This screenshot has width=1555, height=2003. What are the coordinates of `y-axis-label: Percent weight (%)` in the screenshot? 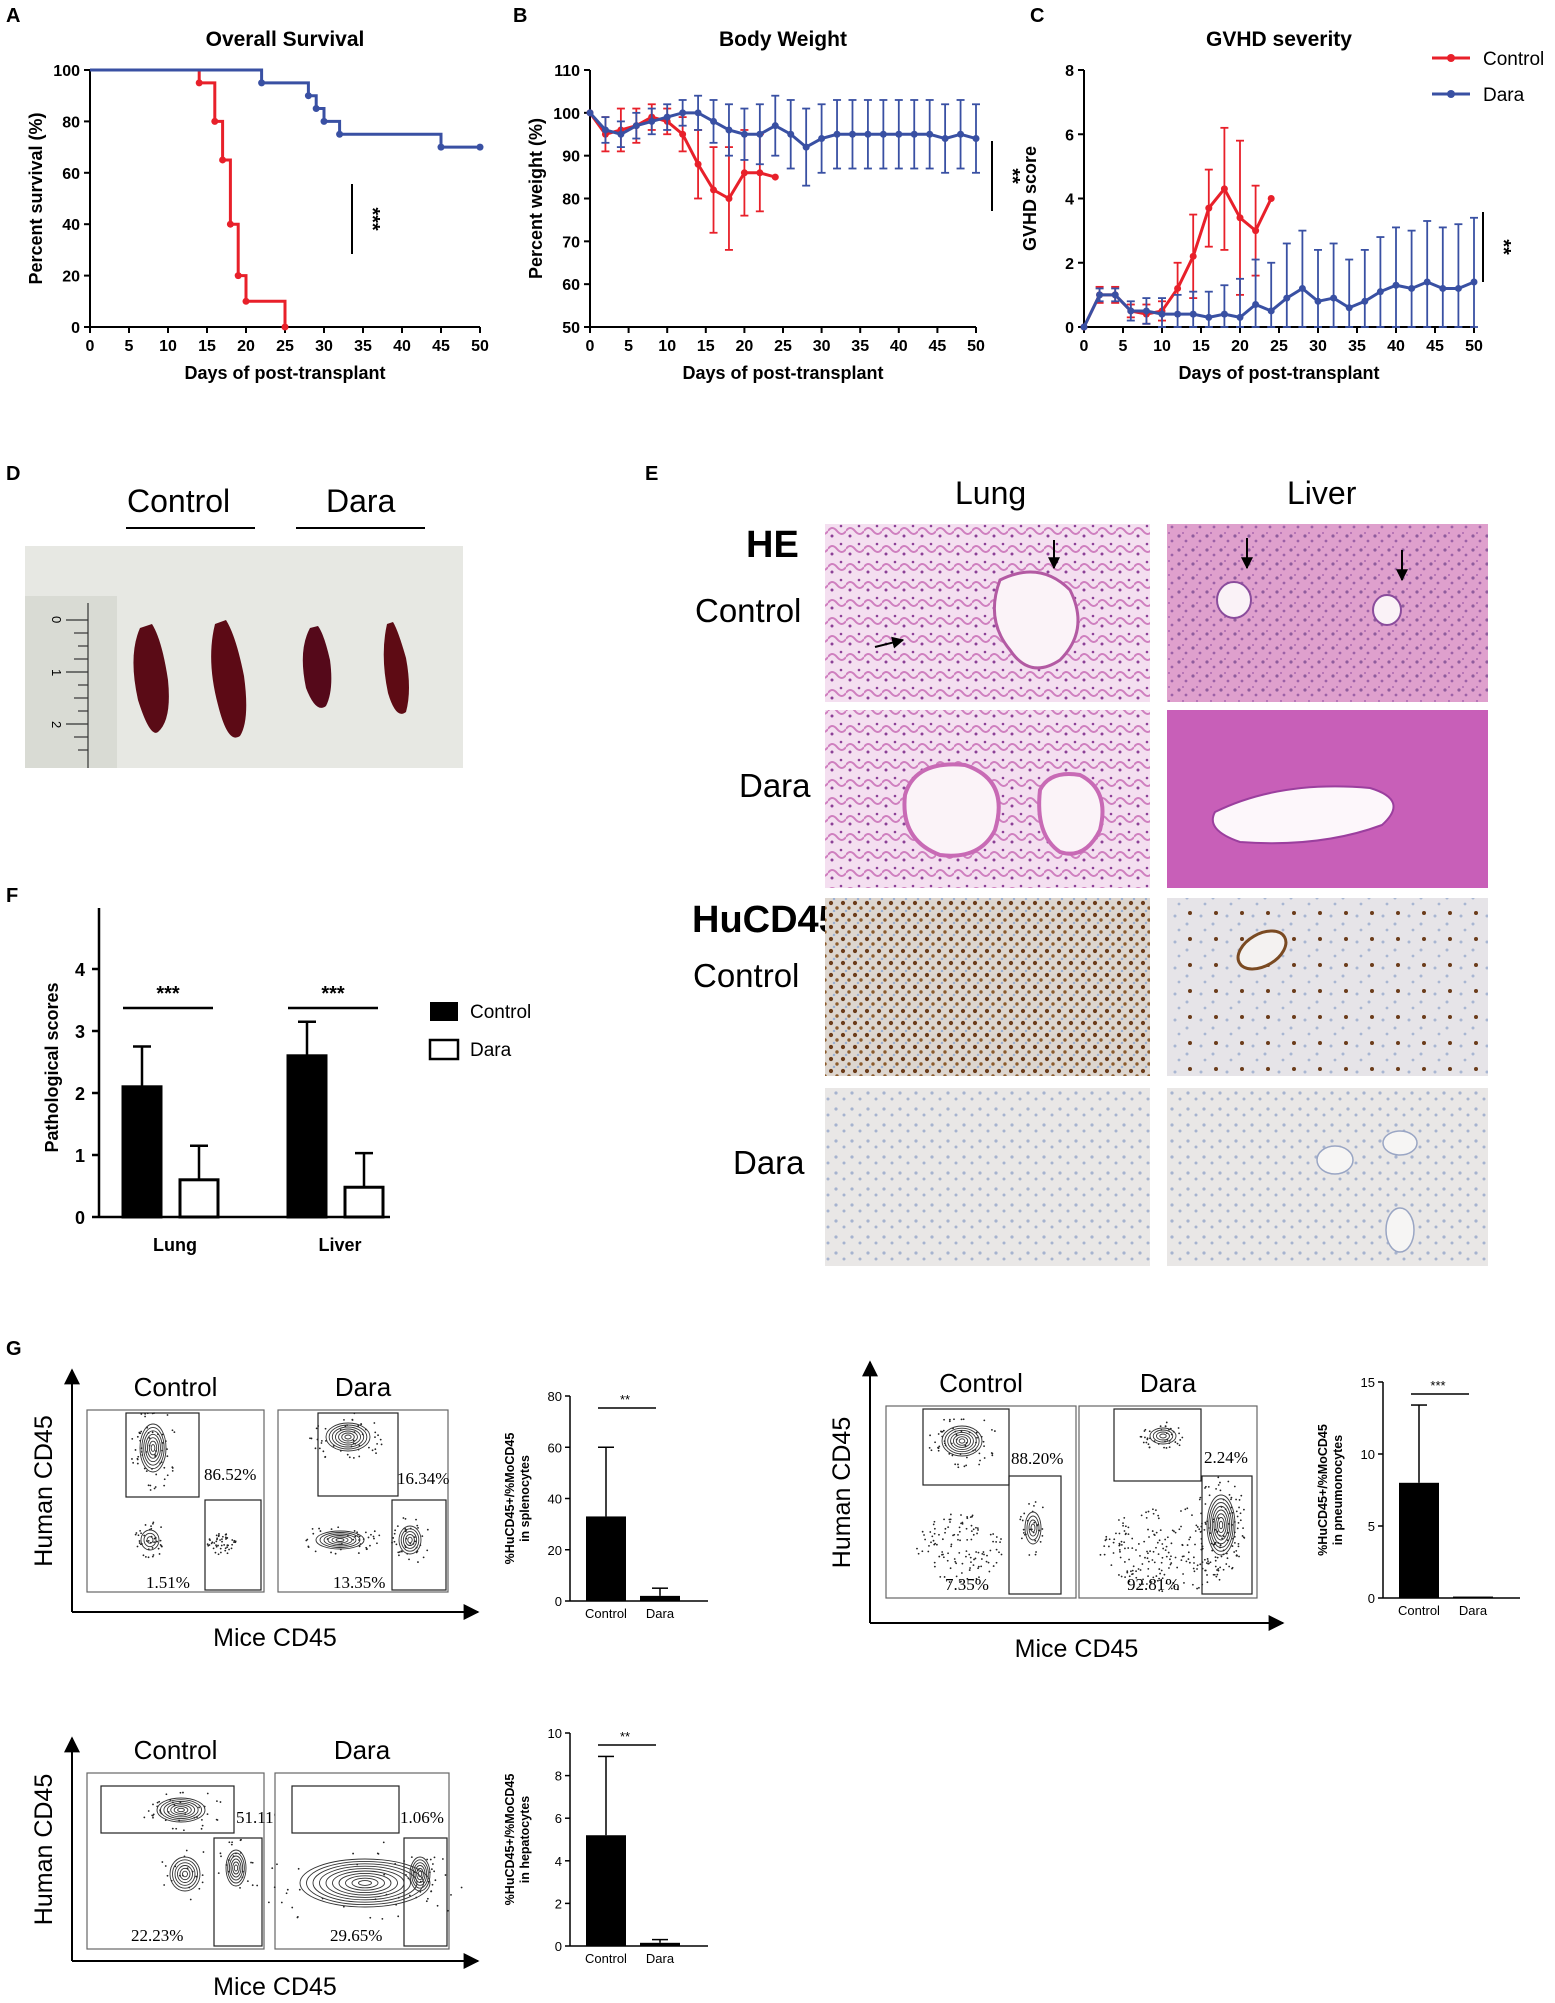 It's located at (536, 198).